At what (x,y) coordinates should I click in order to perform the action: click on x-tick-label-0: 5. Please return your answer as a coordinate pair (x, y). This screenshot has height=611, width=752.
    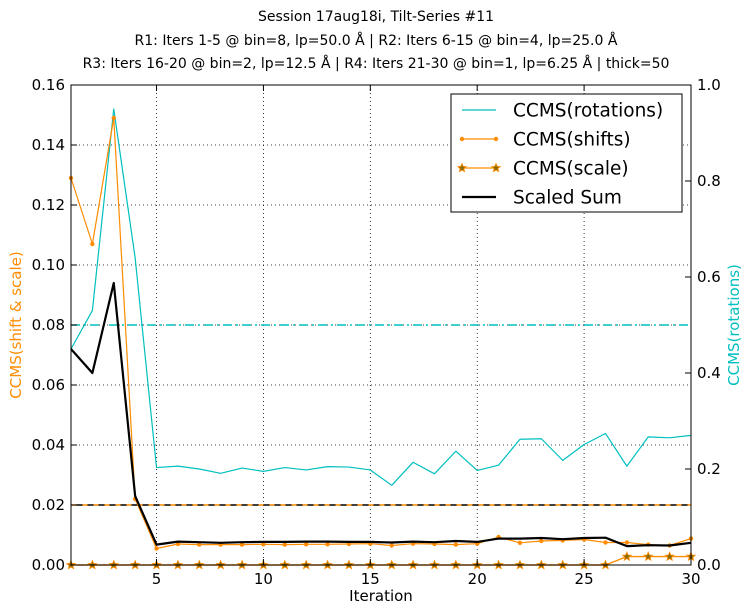
    Looking at the image, I should click on (157, 579).